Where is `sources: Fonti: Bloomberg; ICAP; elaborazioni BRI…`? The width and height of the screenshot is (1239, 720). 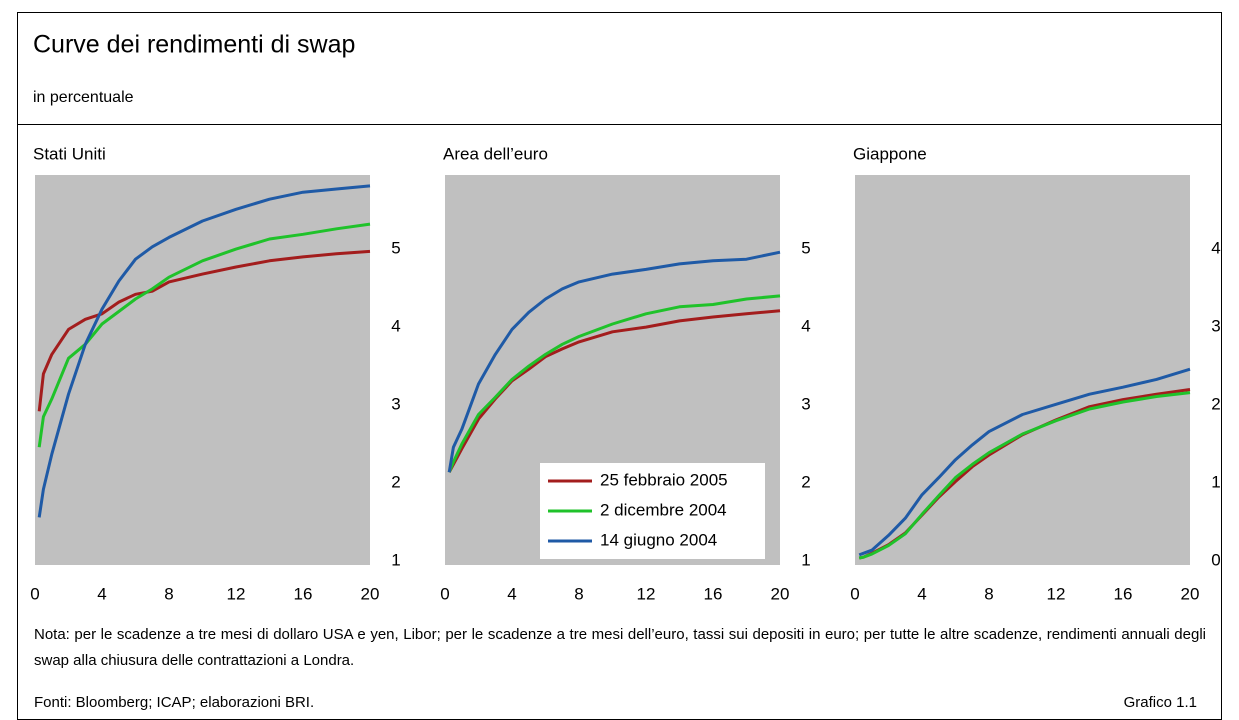 sources: Fonti: Bloomberg; ICAP; elaborazioni BRI… is located at coordinates (174, 702).